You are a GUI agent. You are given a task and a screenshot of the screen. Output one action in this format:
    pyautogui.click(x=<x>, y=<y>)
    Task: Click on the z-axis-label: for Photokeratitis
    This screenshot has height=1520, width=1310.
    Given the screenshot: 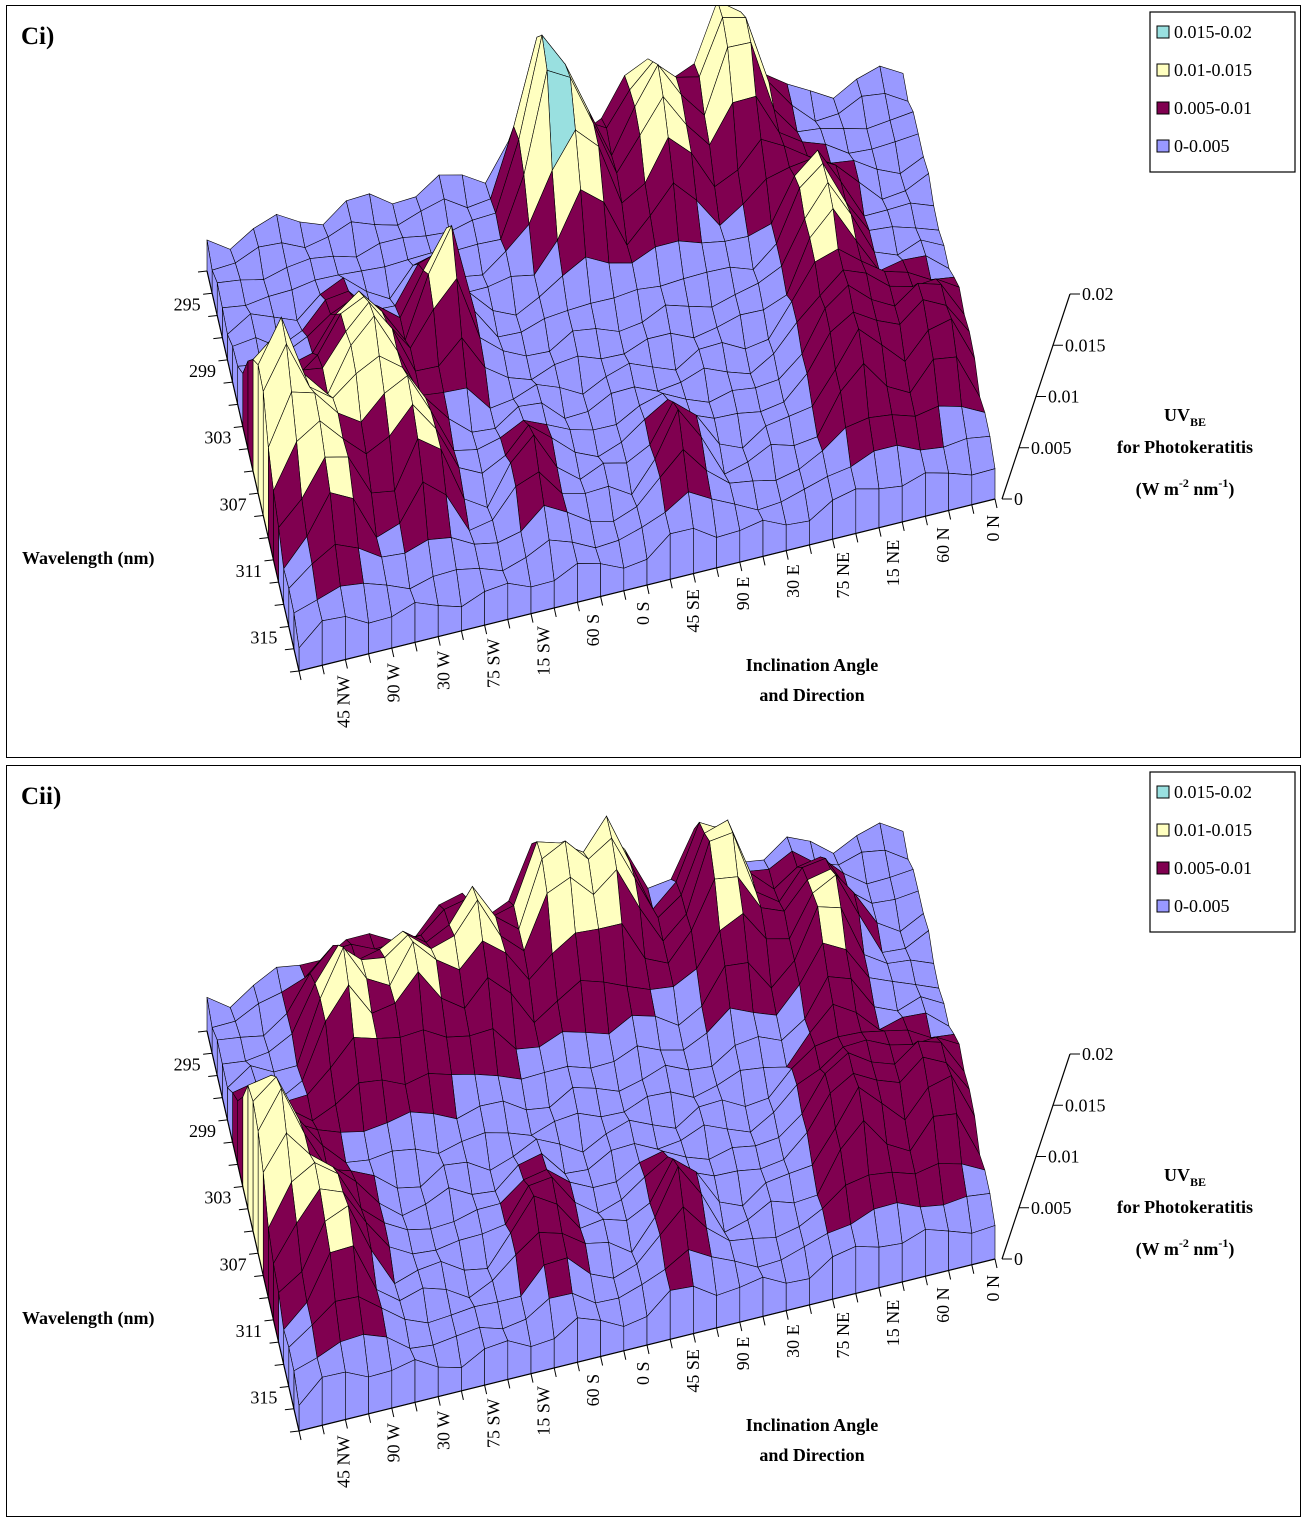 What is the action you would take?
    pyautogui.click(x=1185, y=447)
    